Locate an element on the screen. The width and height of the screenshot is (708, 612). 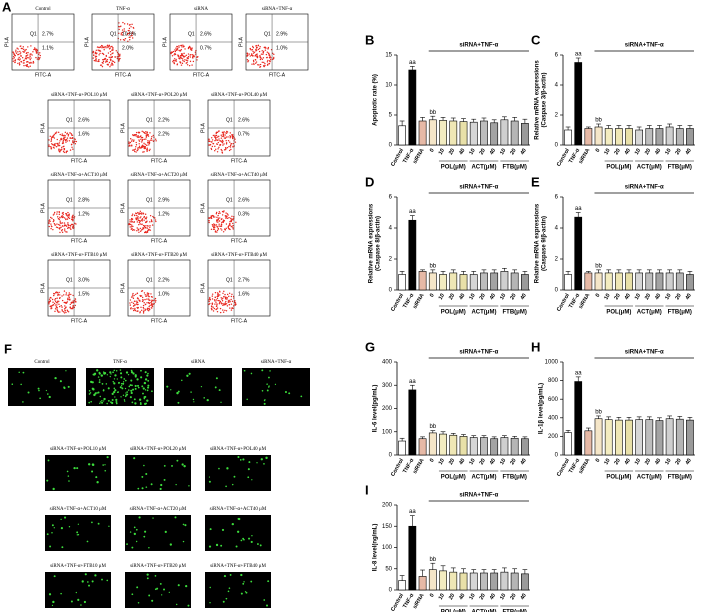
y-tick-label: 0 is located at coordinates (391, 456).